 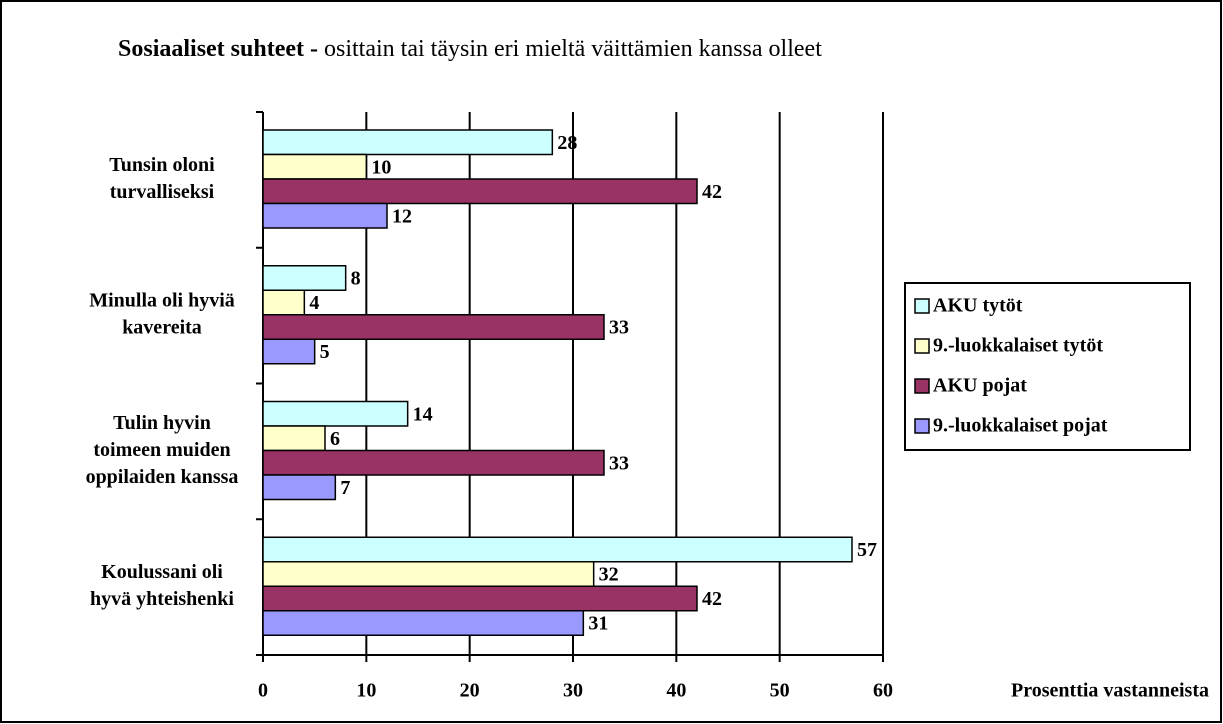 What do you see at coordinates (356, 279) in the screenshot?
I see `data-label: 8` at bounding box center [356, 279].